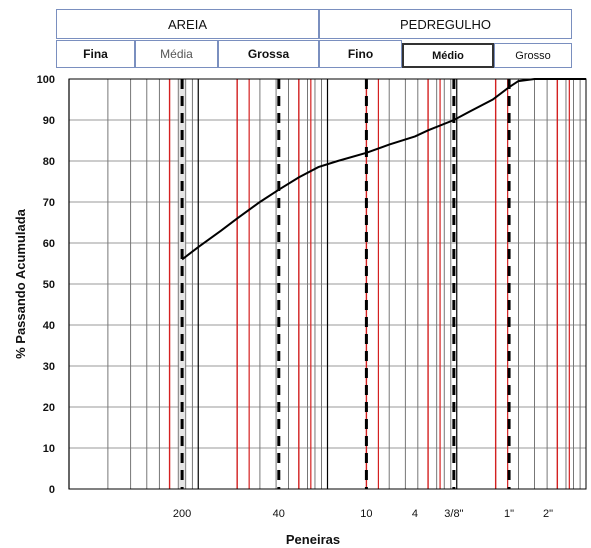 This screenshot has width=591, height=548. What do you see at coordinates (313, 539) in the screenshot?
I see `x-axis-title: Peneiras` at bounding box center [313, 539].